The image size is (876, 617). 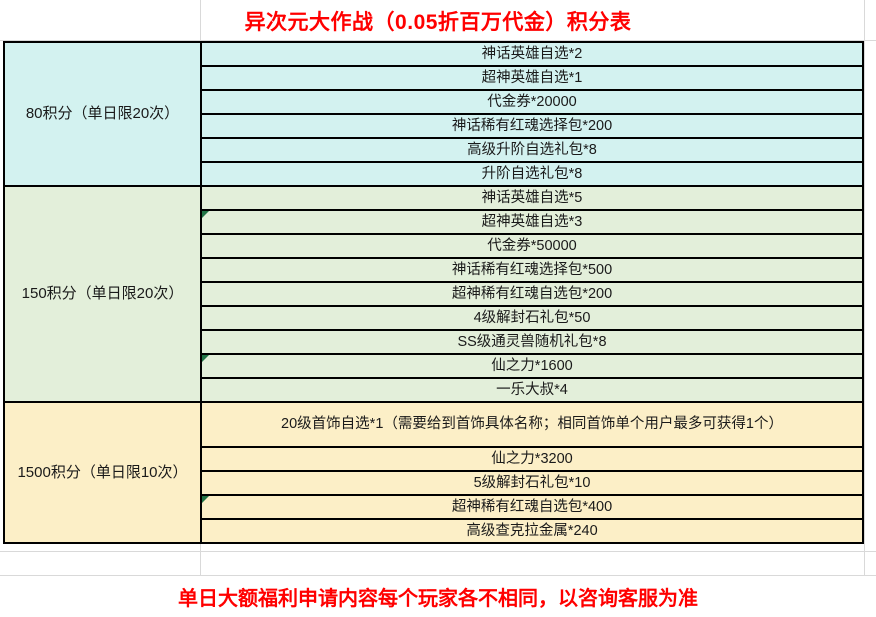 I want to click on reward-cell: 一乐大叔*4, so click(x=532, y=390).